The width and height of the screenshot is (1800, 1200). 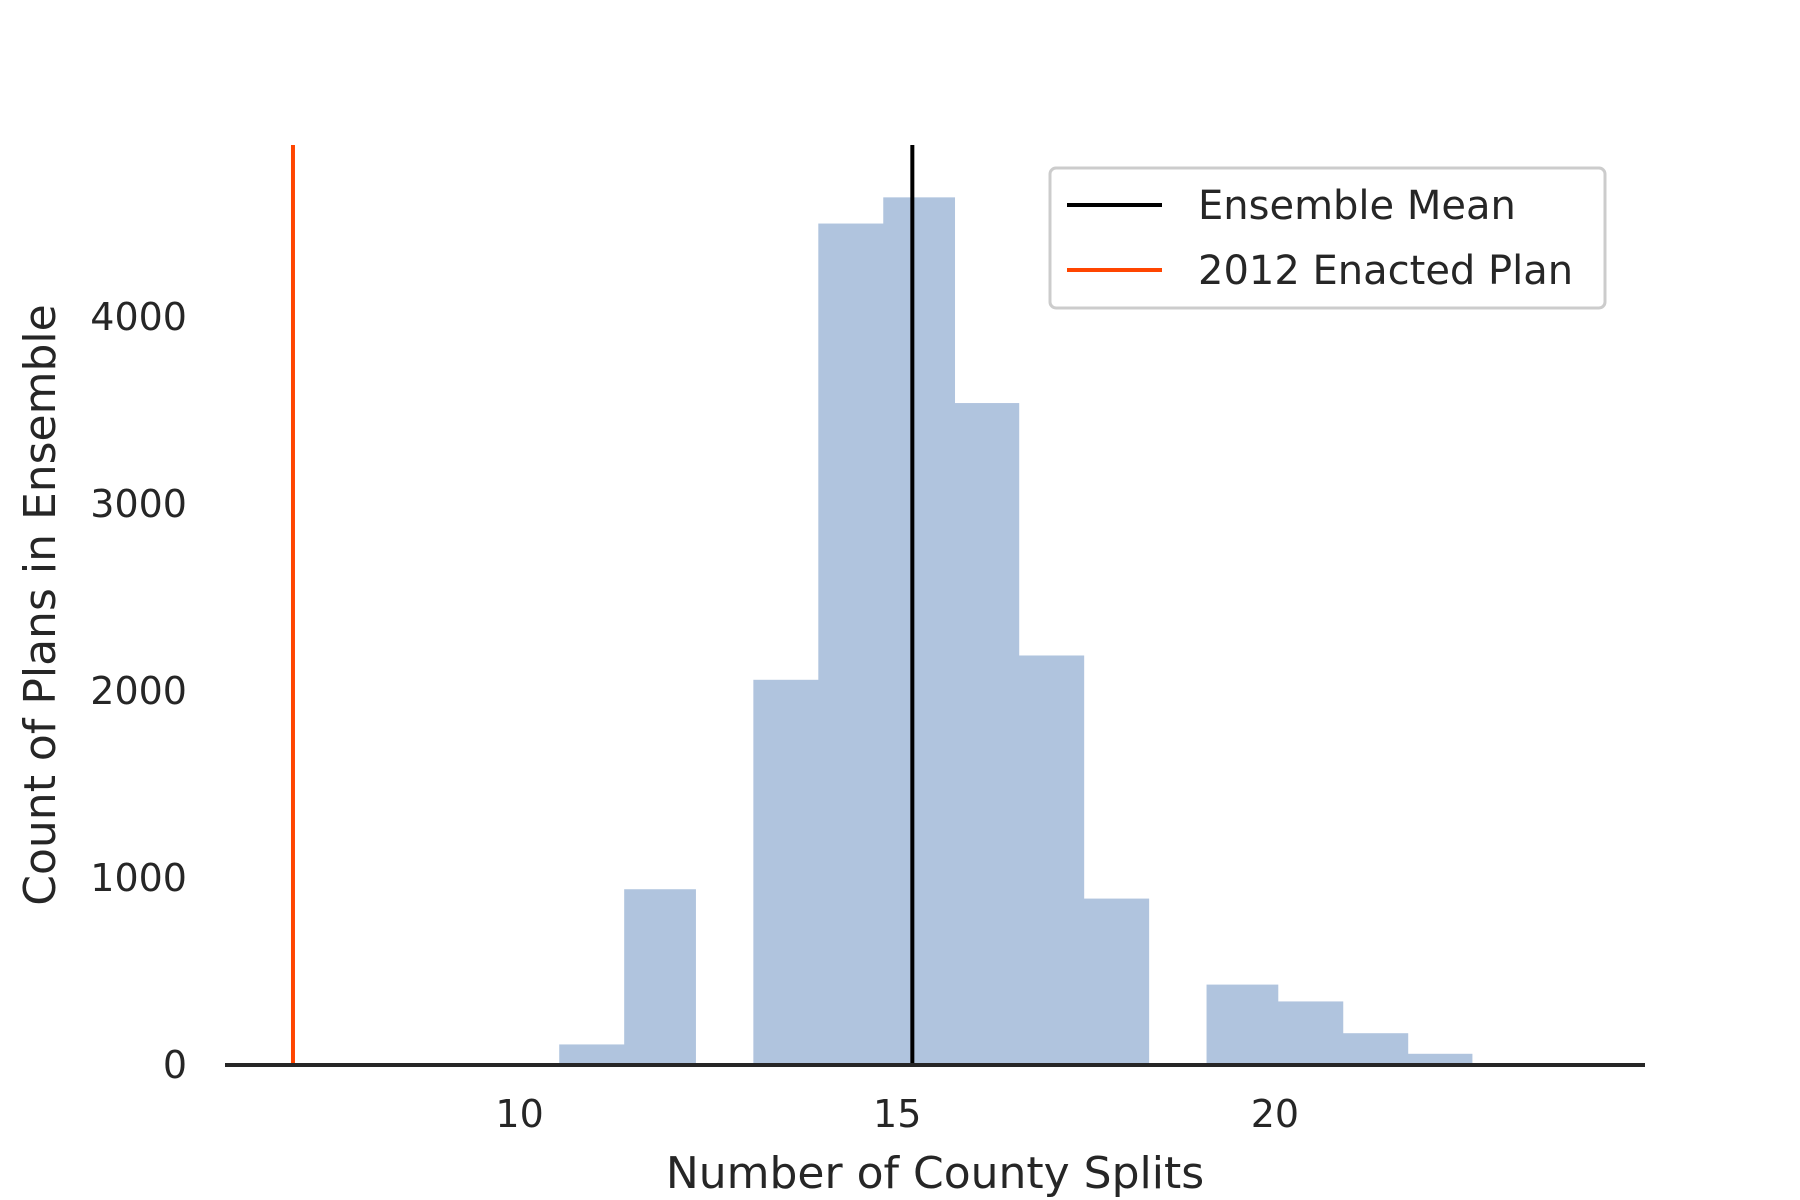 I want to click on x-tick-label-15: 15, so click(x=897, y=1114).